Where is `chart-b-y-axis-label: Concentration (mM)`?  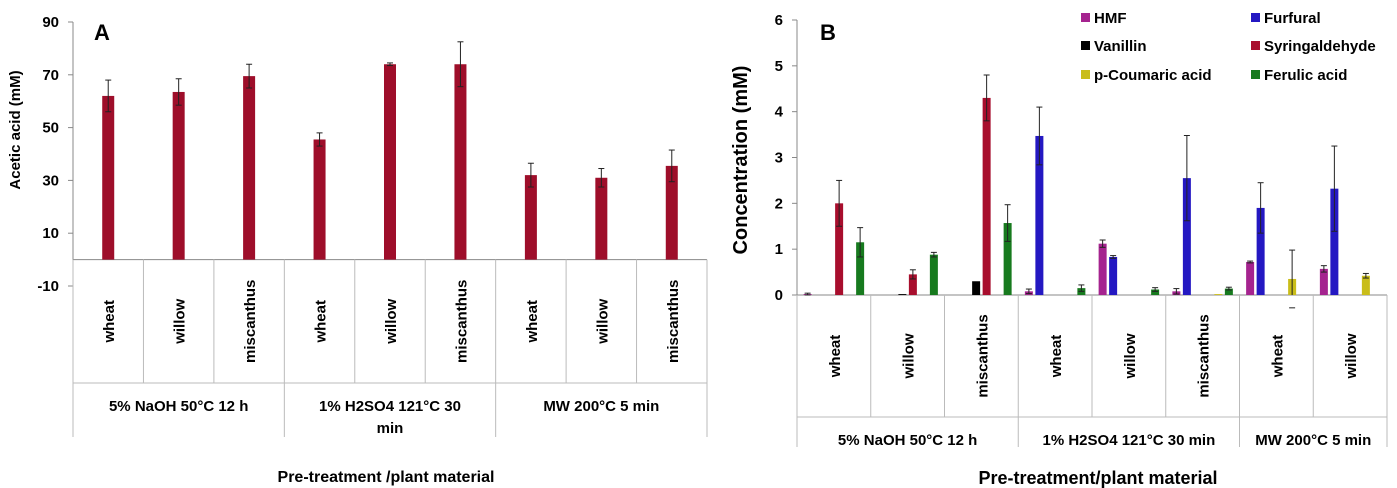
chart-b-y-axis-label: Concentration (mM) is located at coordinates (741, 160).